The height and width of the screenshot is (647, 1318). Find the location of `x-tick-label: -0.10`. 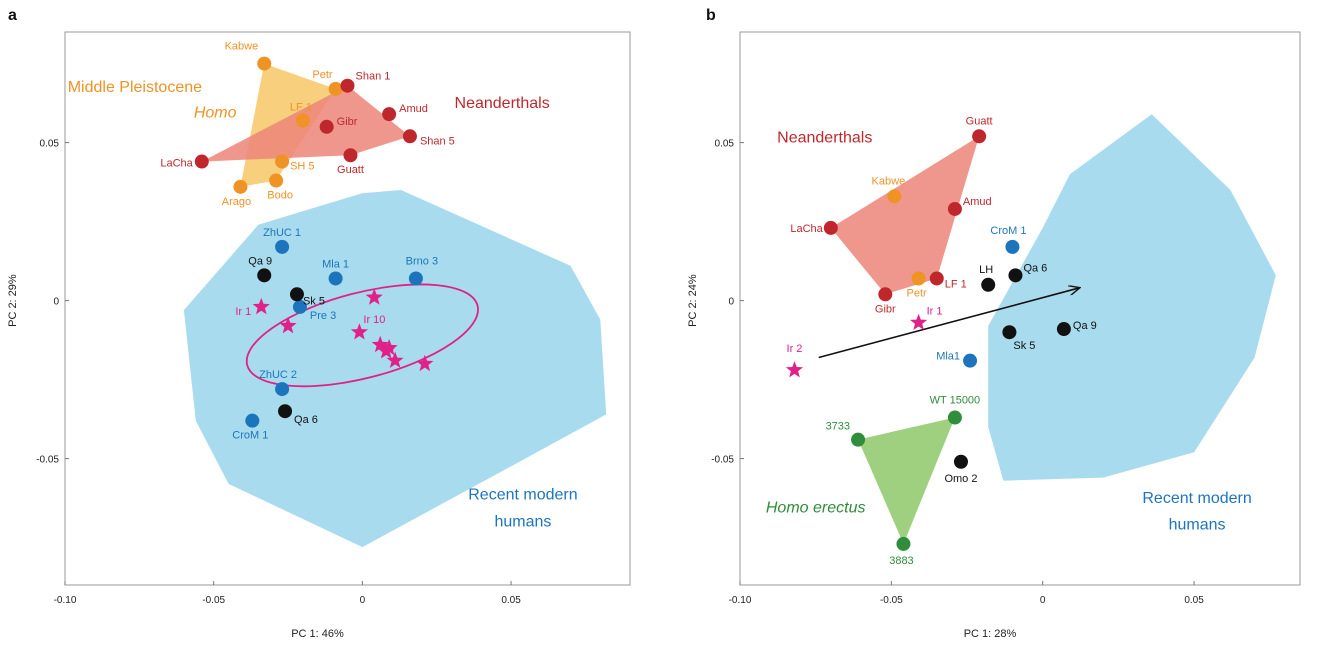

x-tick-label: -0.10 is located at coordinates (65, 600).